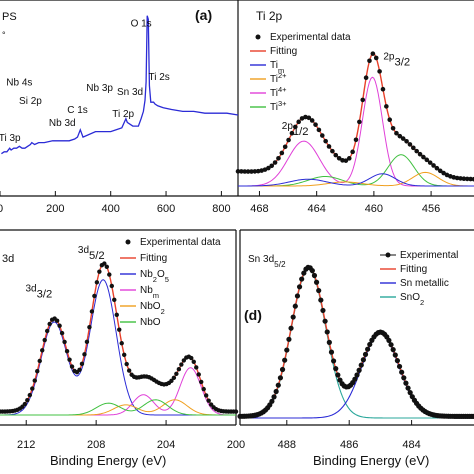  I want to click on x-axis-title-left: Binding Energy (eV), so click(108, 460).